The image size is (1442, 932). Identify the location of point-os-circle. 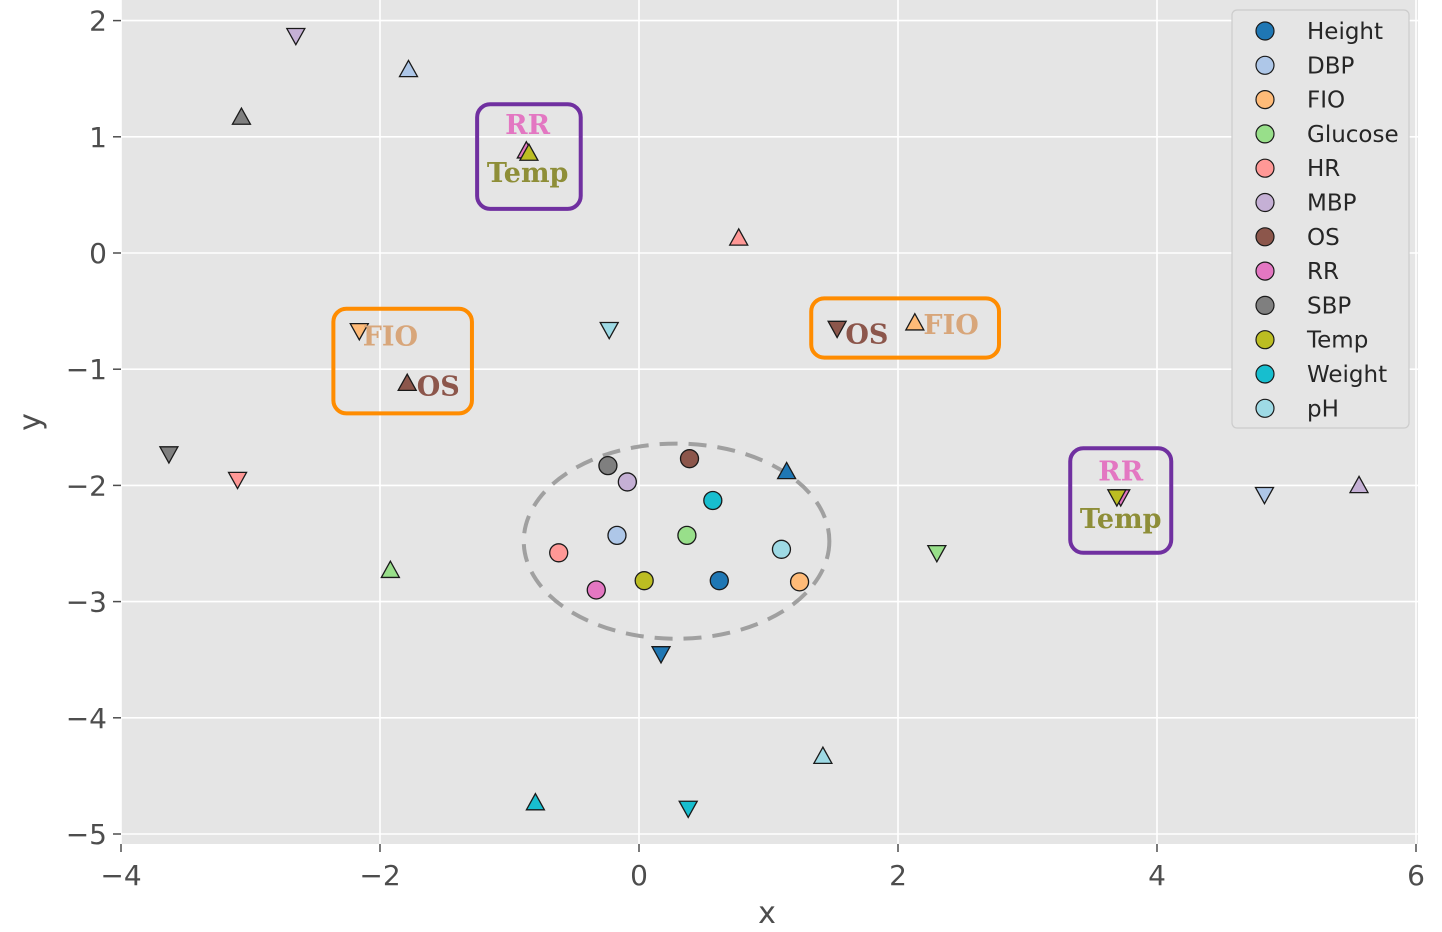
(689, 459).